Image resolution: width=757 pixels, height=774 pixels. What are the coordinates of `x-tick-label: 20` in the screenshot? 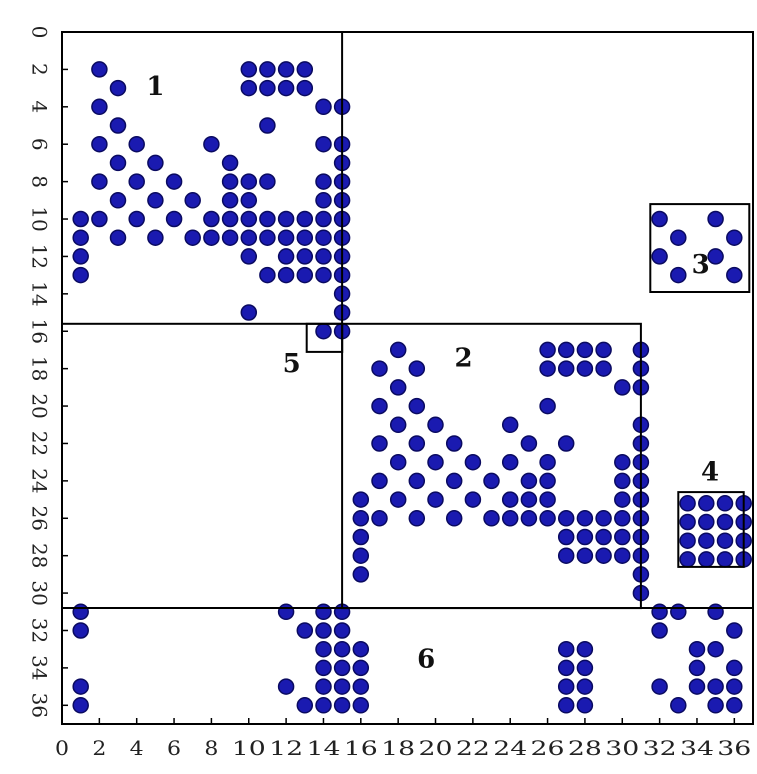 It's located at (436, 748).